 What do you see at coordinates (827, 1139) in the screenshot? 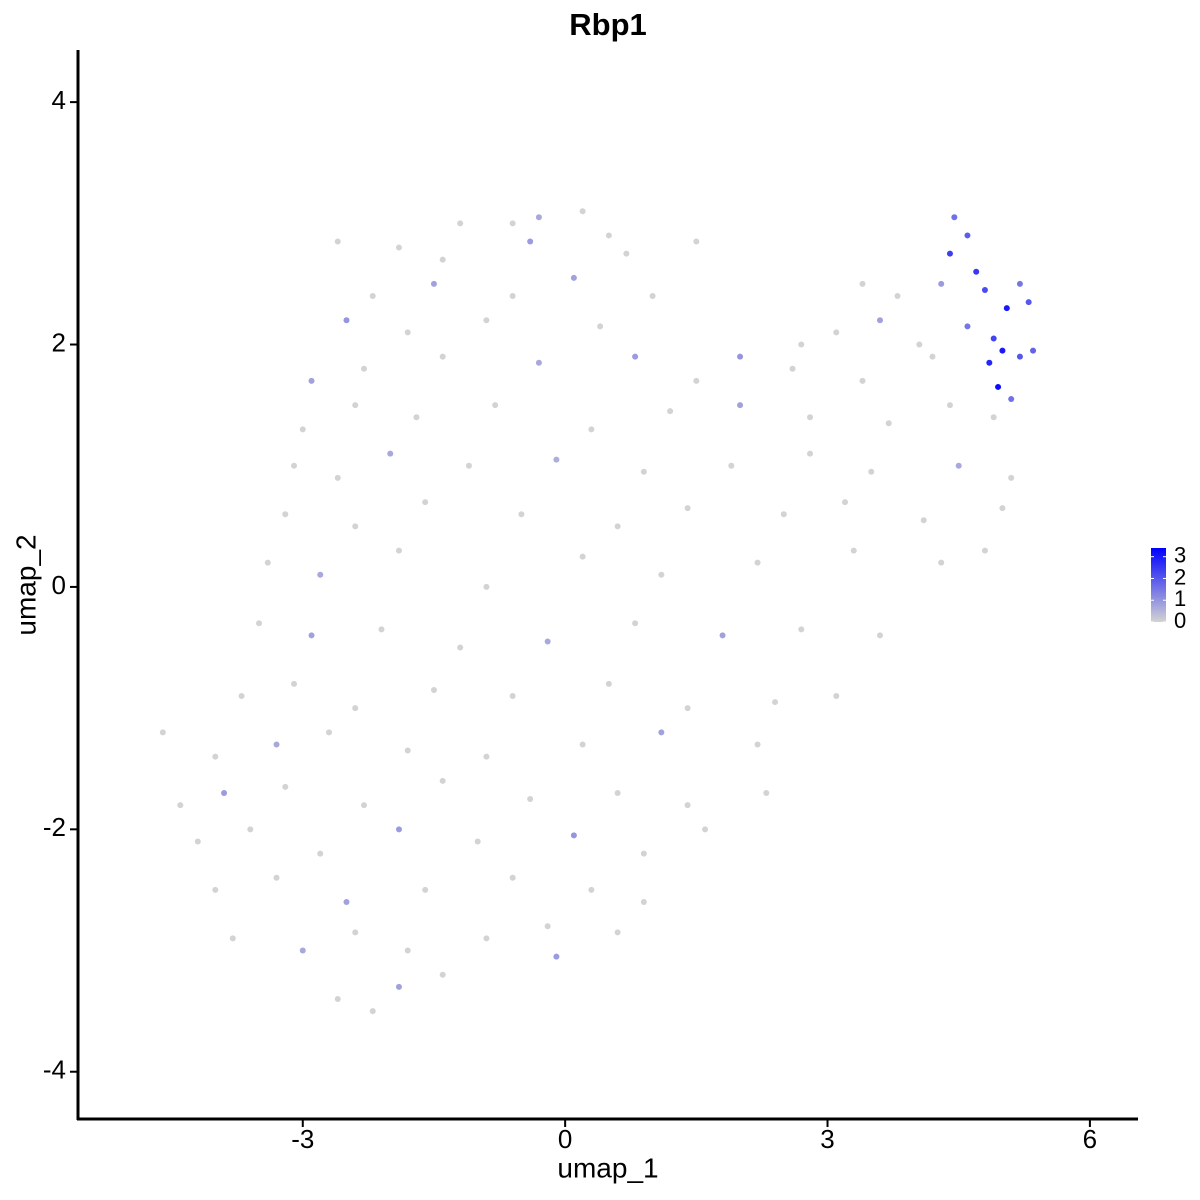
I see `x-tick-label: 3` at bounding box center [827, 1139].